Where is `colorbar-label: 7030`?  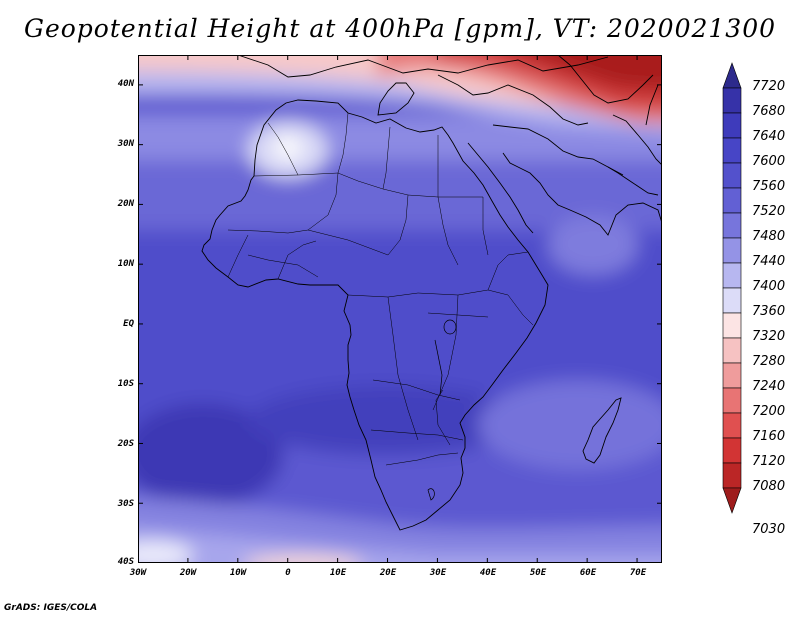
colorbar-label: 7030 is located at coordinates (769, 529).